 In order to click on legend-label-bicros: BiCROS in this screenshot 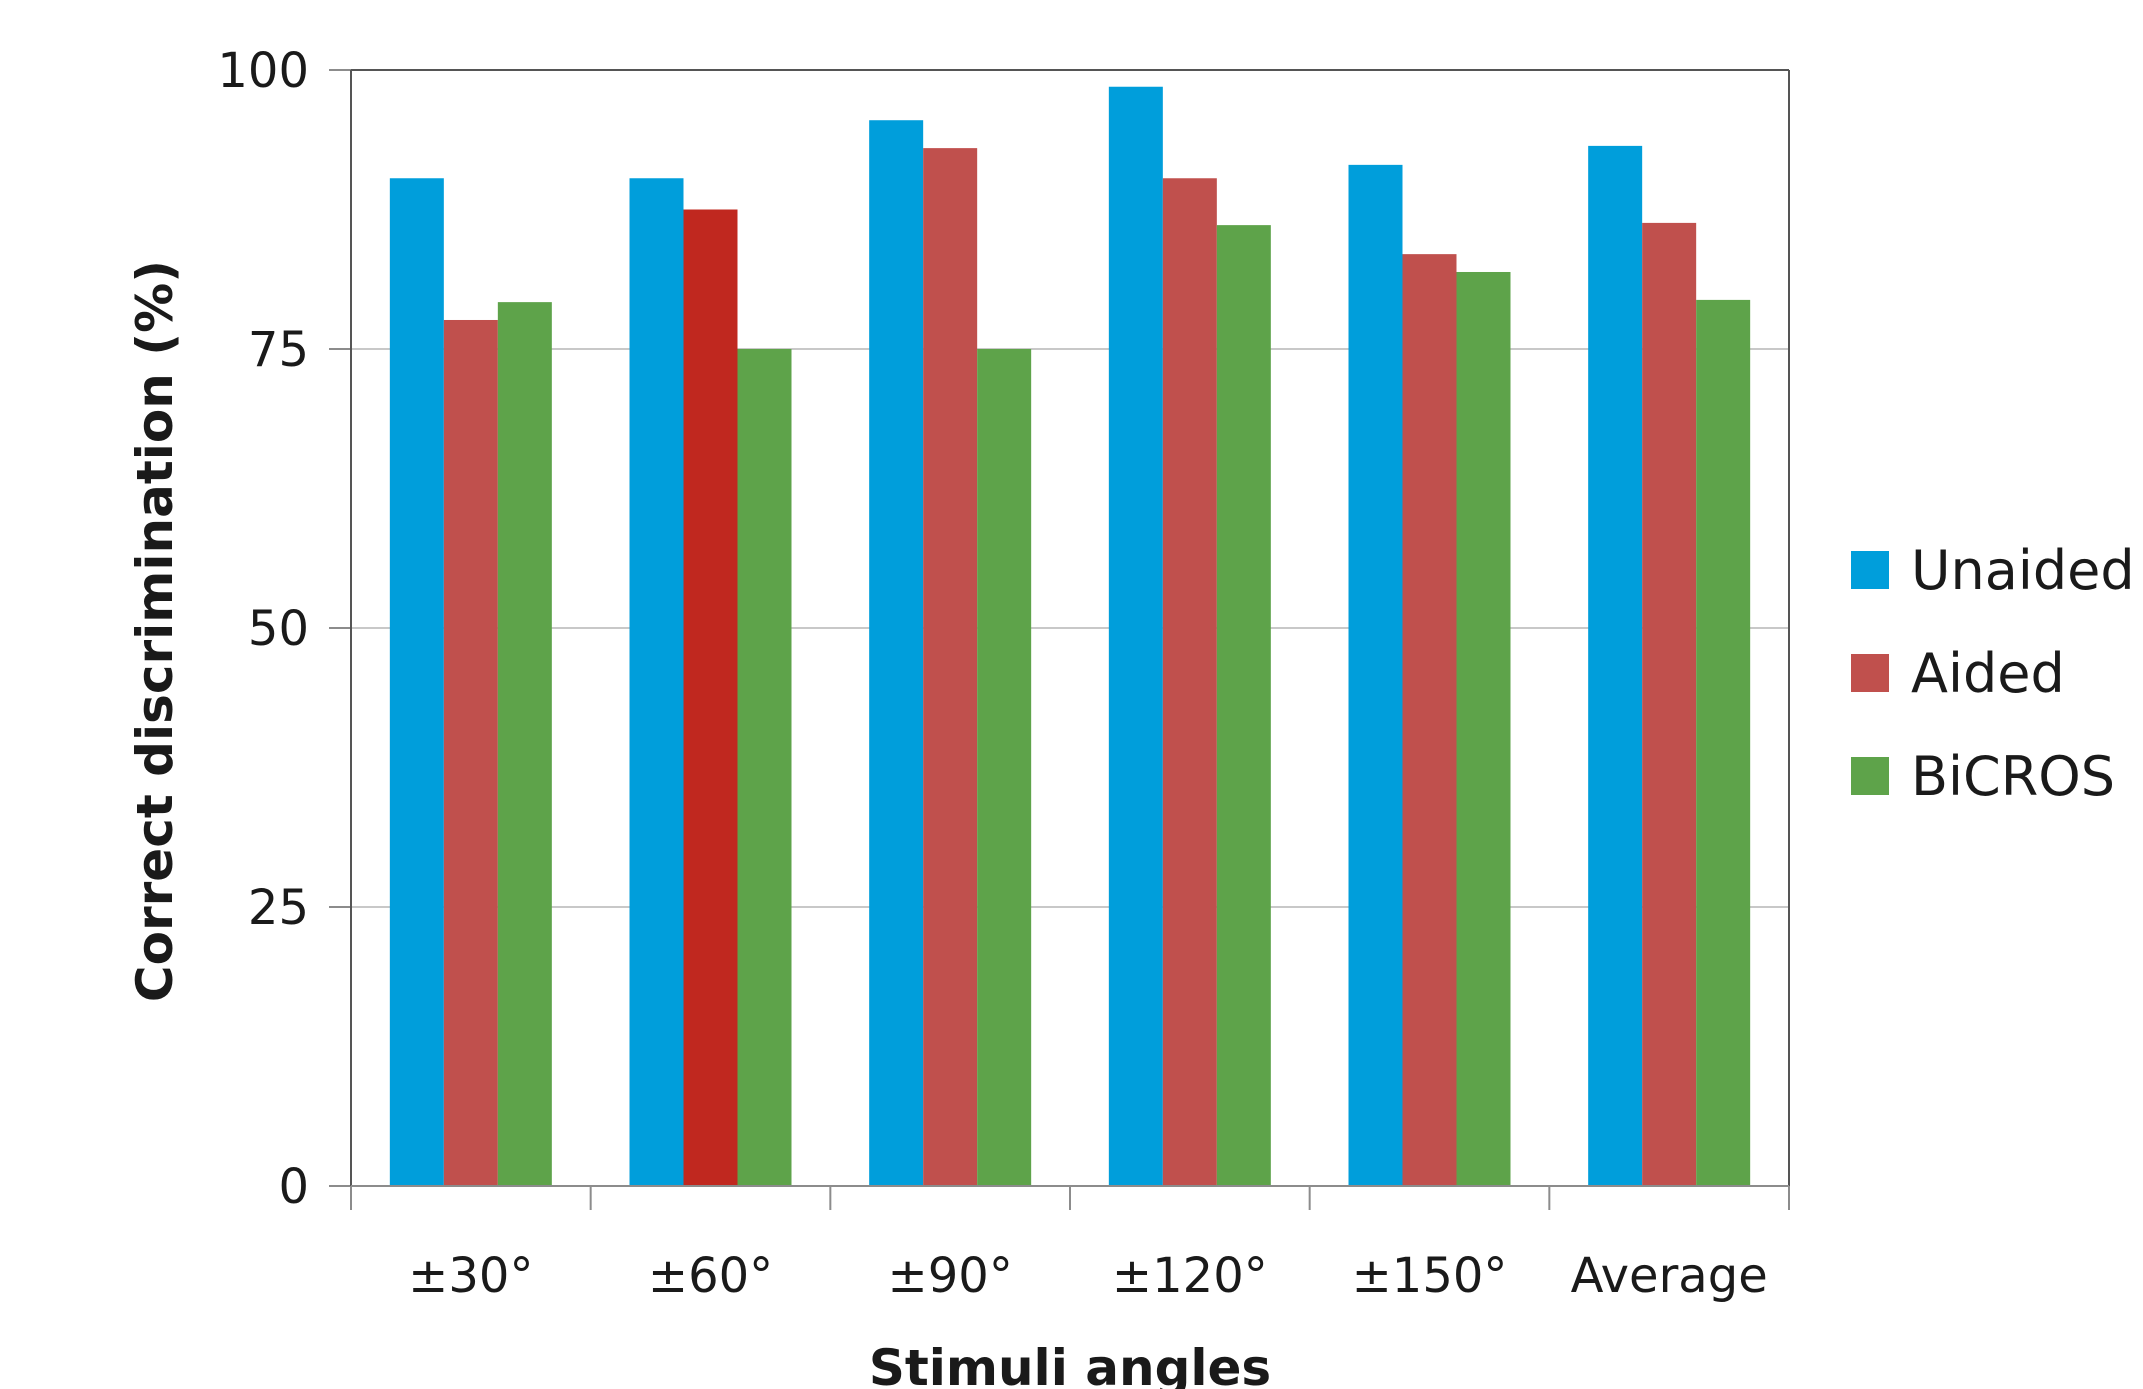, I will do `click(2013, 776)`.